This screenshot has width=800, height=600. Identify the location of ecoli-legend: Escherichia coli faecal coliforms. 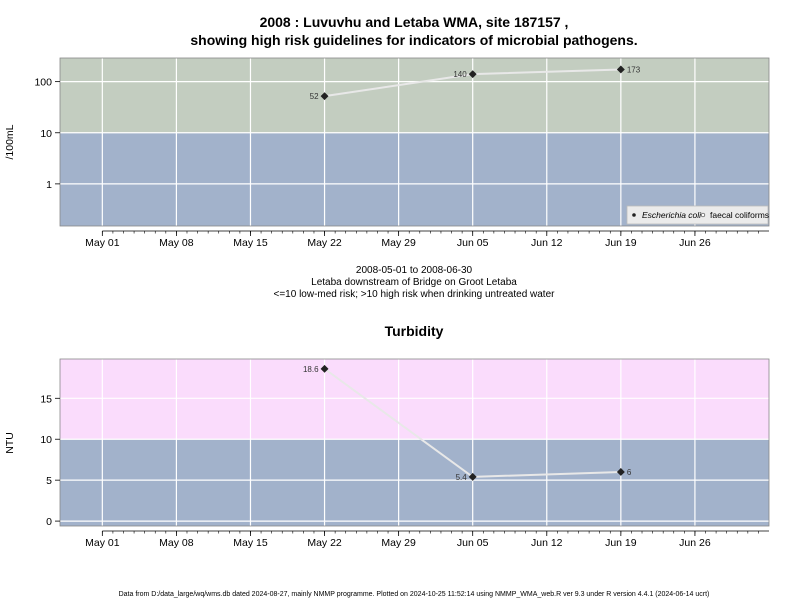
(697, 215).